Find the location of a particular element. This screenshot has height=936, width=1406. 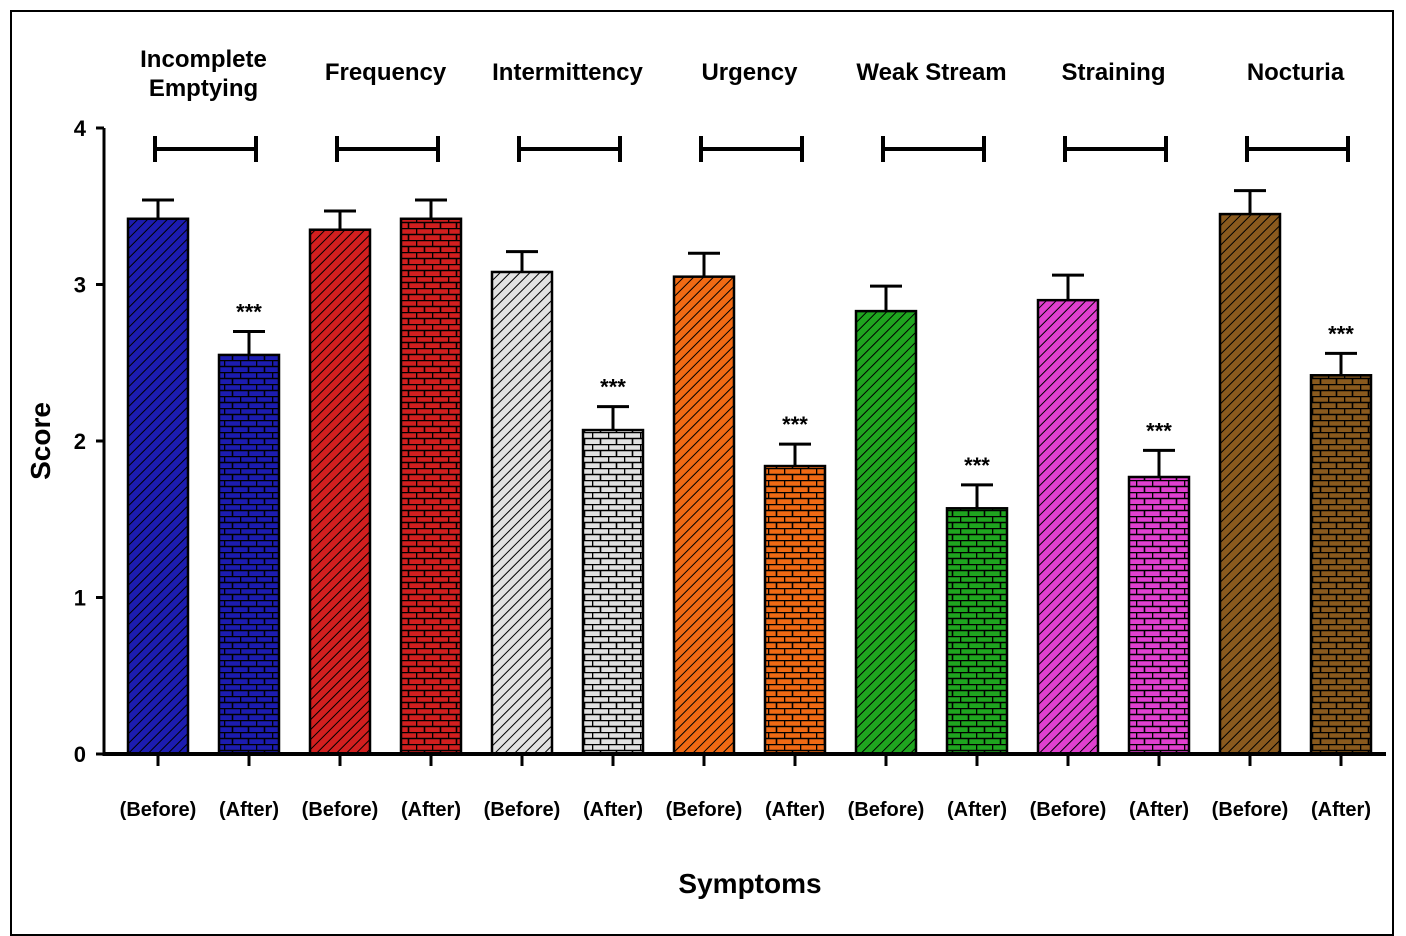

y-tick-label: 1 is located at coordinates (80, 598).